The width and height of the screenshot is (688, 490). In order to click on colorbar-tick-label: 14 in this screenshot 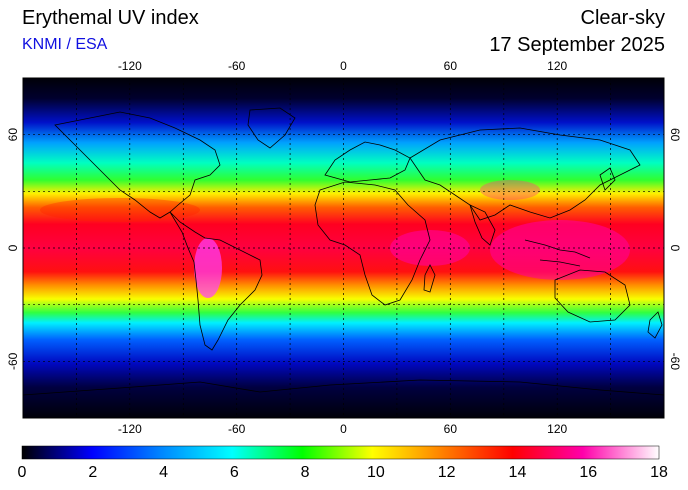, I will do `click(517, 472)`.